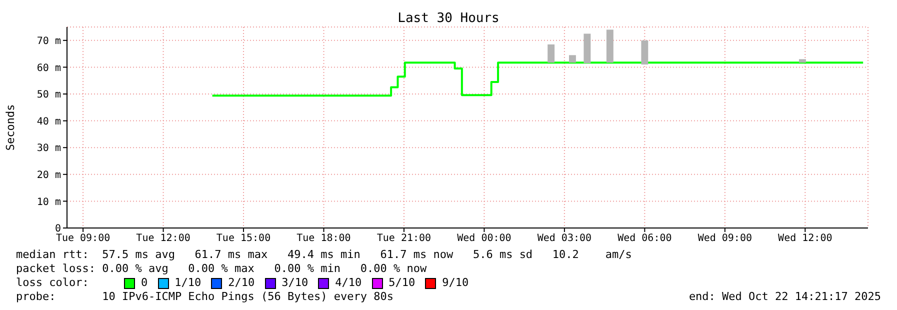 This screenshot has height=310, width=897. Describe the element at coordinates (10, 127) in the screenshot. I see `y-axis-title: Seconds` at that location.